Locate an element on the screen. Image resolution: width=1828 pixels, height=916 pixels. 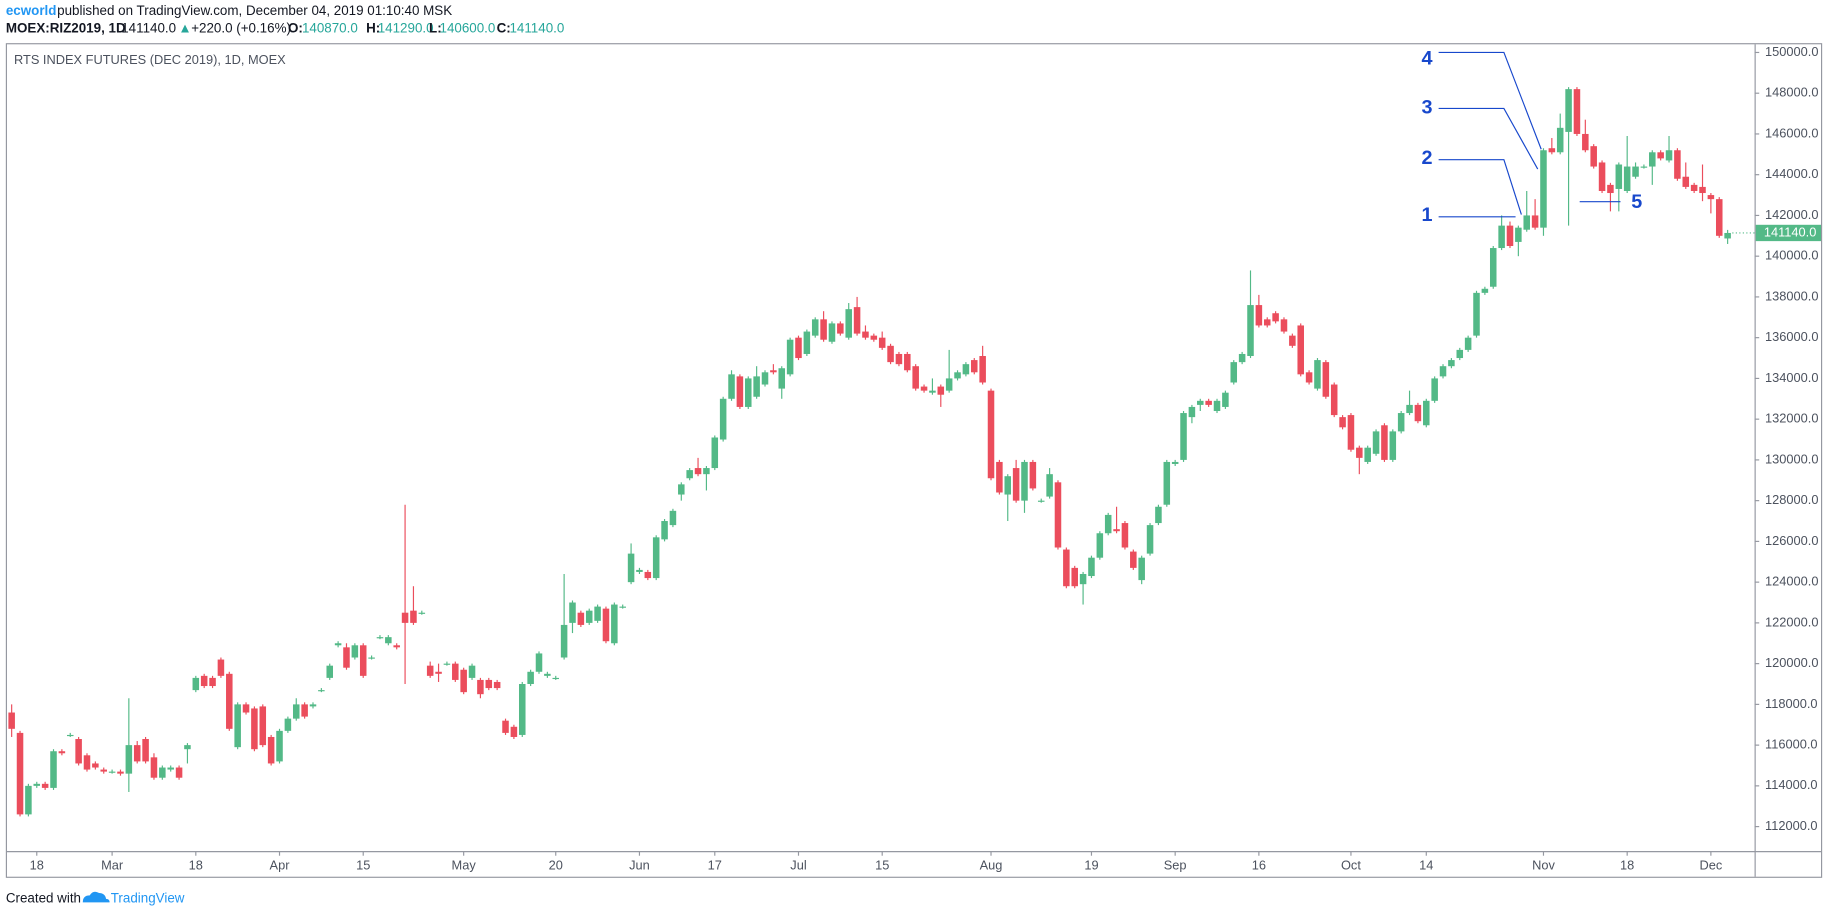
y-tick-label: 120000.0 is located at coordinates (1791, 662).